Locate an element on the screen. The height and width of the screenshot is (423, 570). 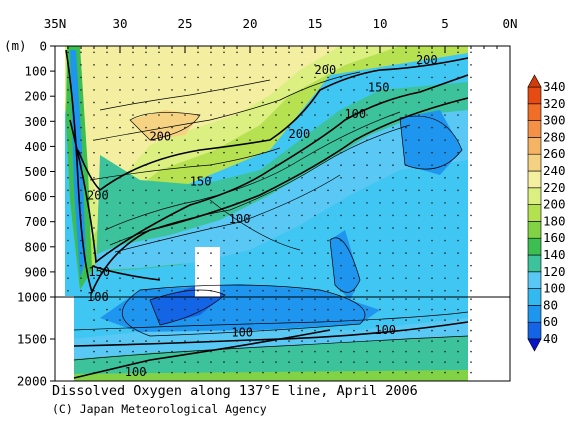
colorbar-tick-label: 60 is located at coordinates (550, 321).